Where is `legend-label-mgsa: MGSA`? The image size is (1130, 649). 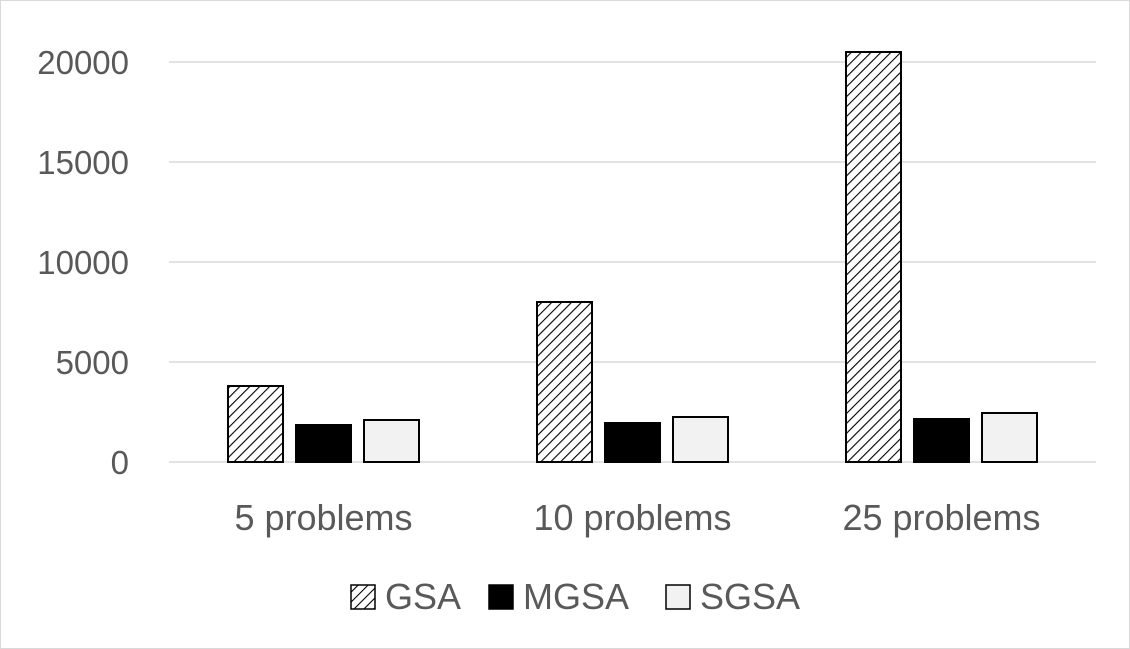 legend-label-mgsa: MGSA is located at coordinates (576, 596).